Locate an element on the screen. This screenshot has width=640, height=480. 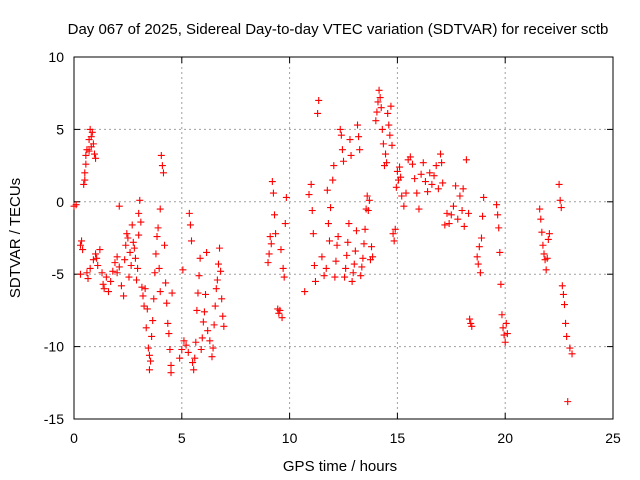
x-tick-label: 15 is located at coordinates (398, 438).